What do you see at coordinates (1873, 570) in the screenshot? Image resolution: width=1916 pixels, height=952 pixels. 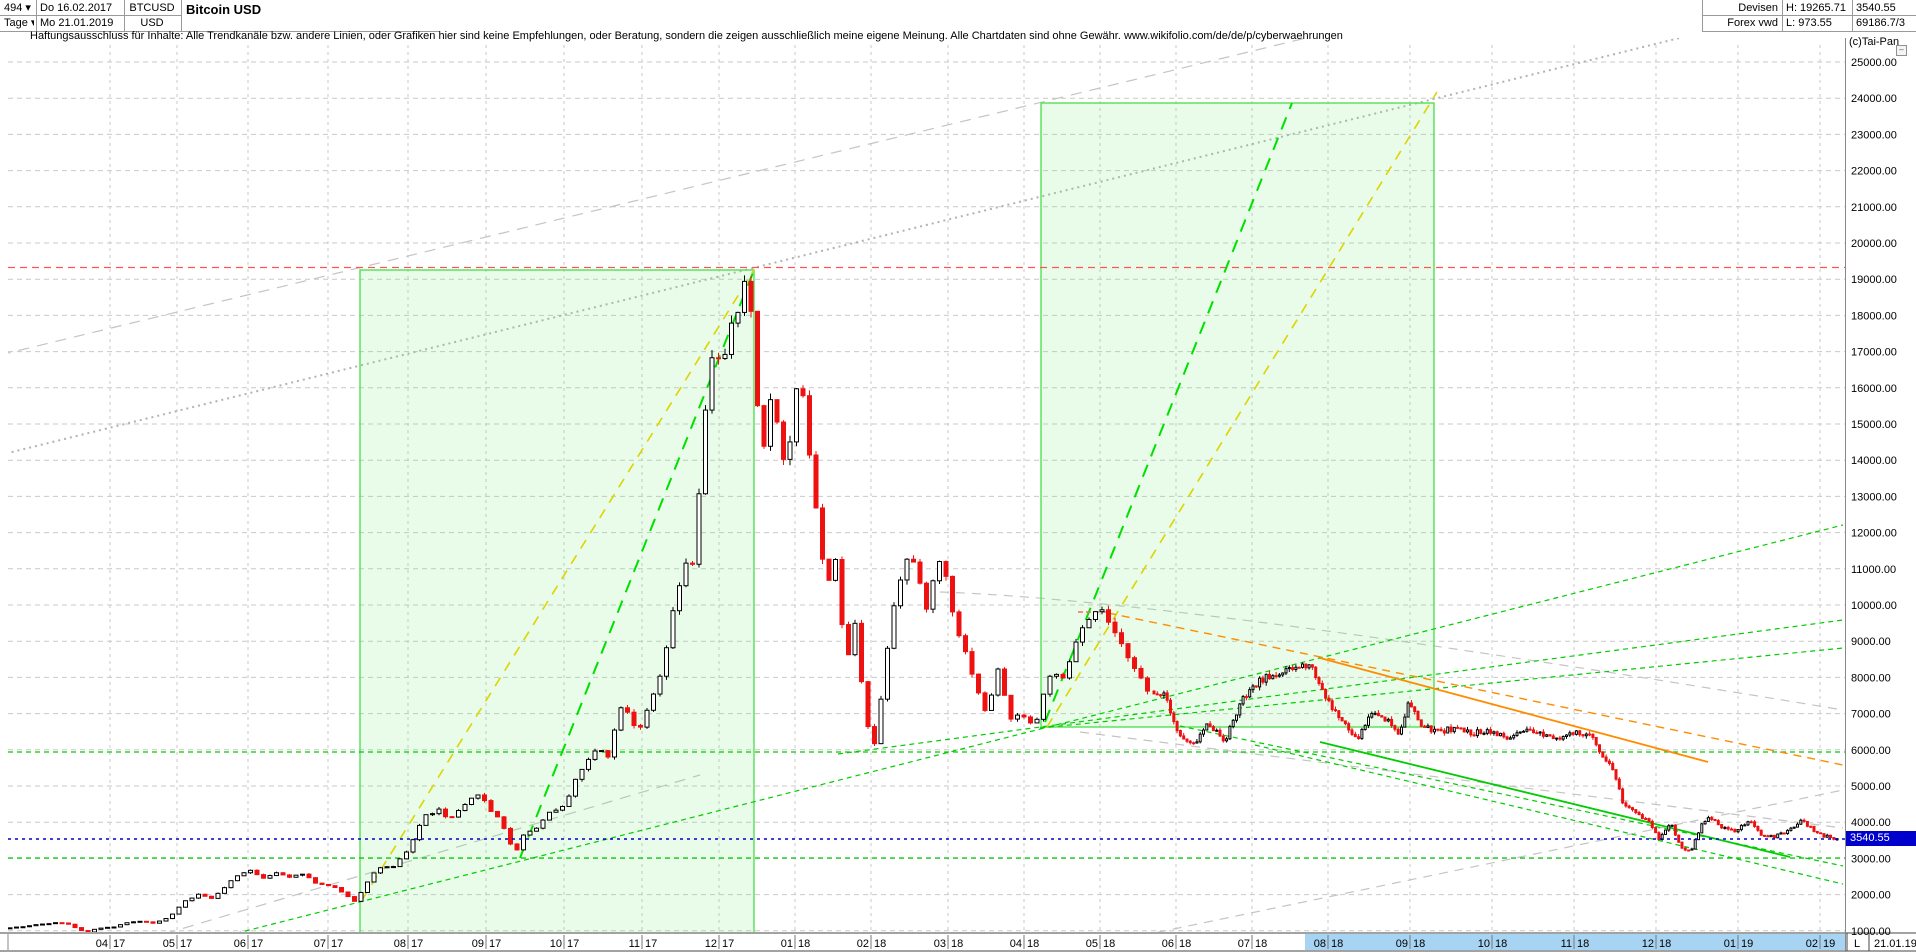 I see `svg-text: 11000.00` at bounding box center [1873, 570].